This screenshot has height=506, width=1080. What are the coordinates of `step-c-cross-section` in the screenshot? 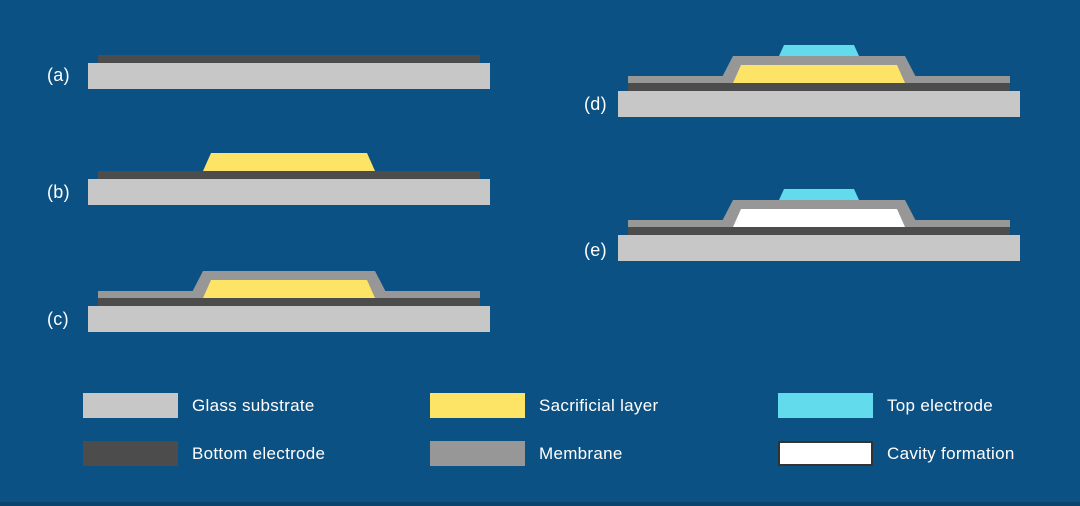 It's located at (289, 301).